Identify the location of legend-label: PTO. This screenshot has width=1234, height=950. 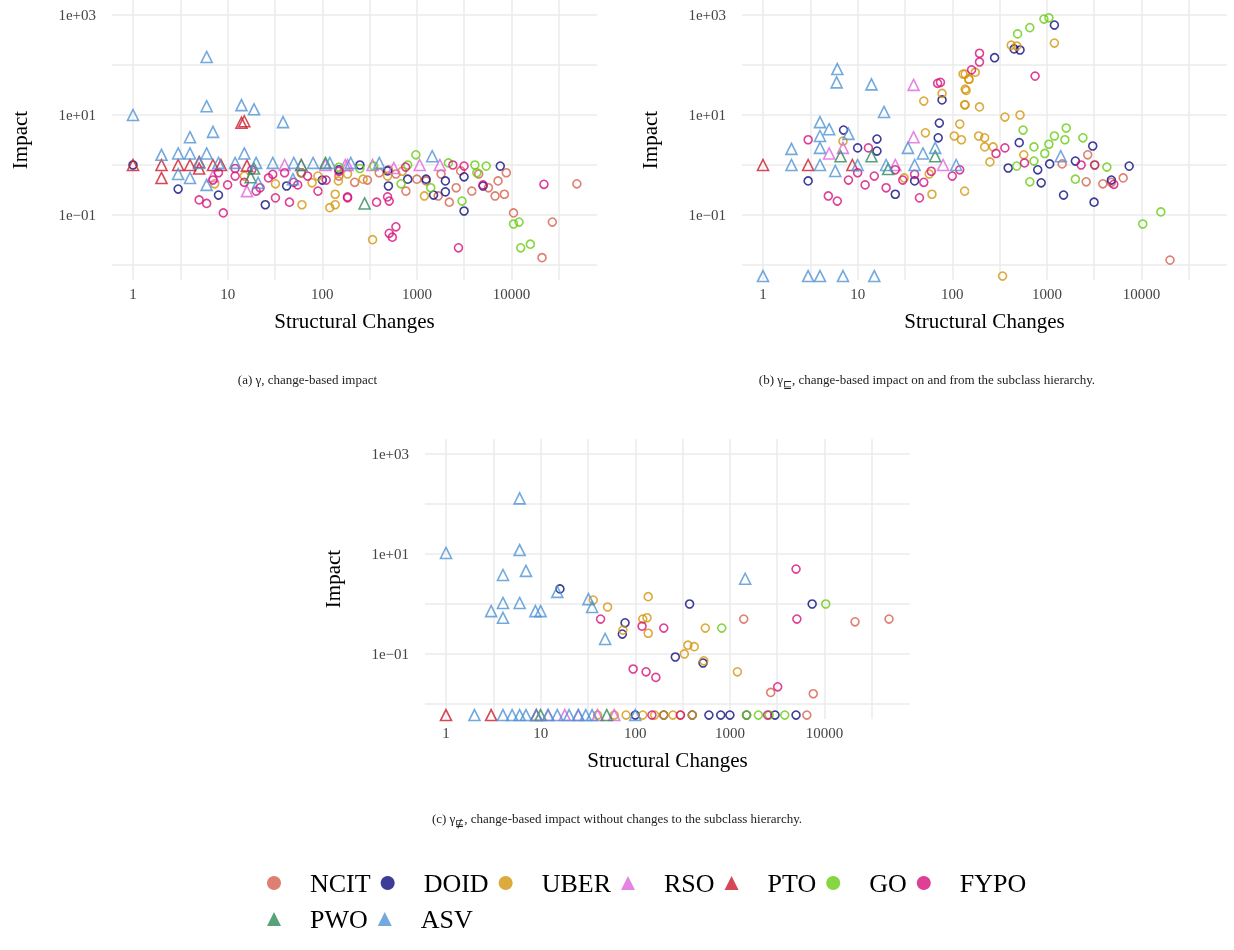
(792, 883).